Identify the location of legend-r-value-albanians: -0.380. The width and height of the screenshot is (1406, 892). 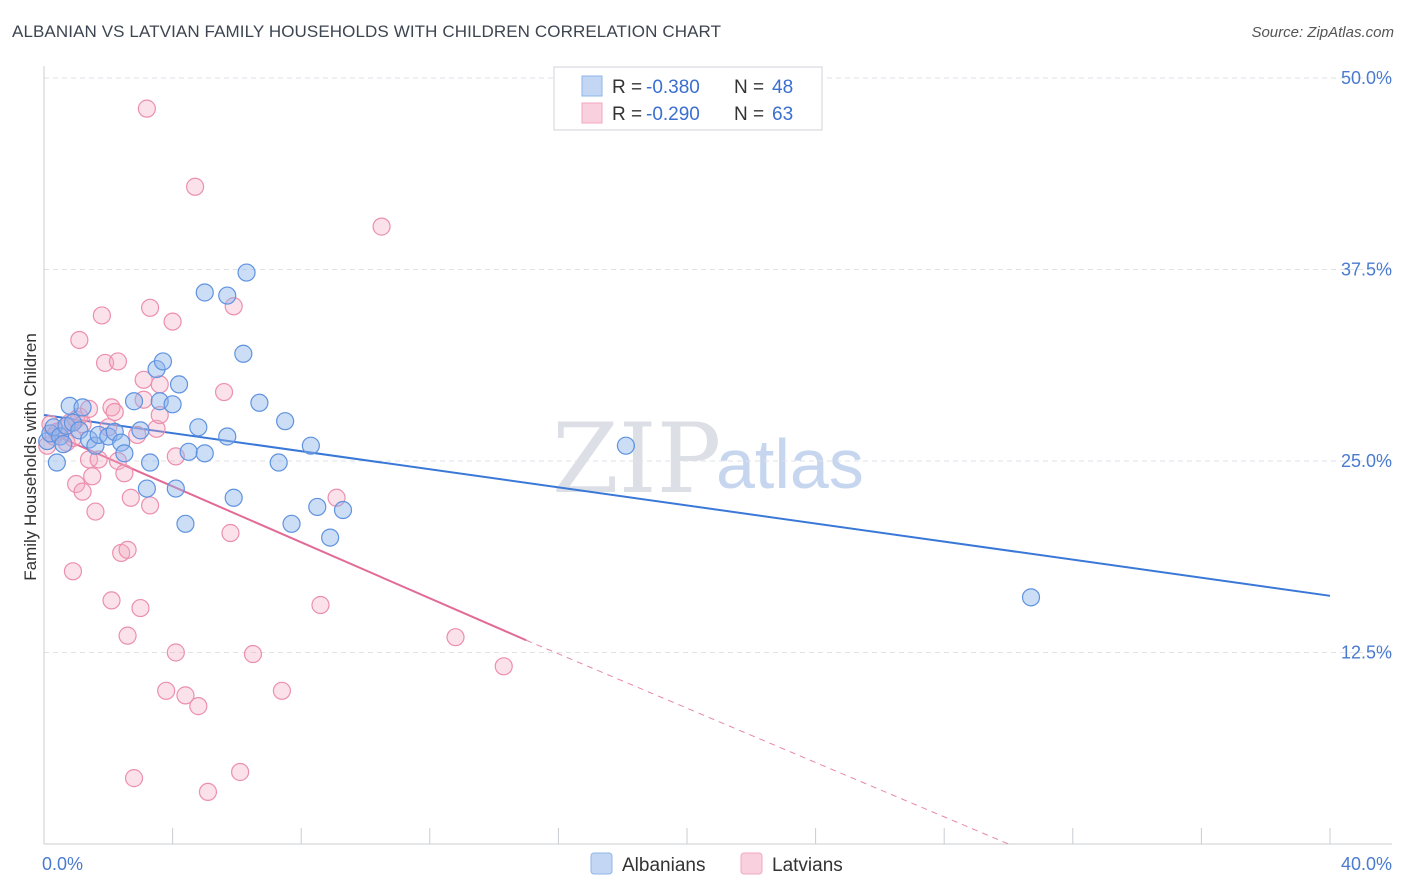
(673, 87).